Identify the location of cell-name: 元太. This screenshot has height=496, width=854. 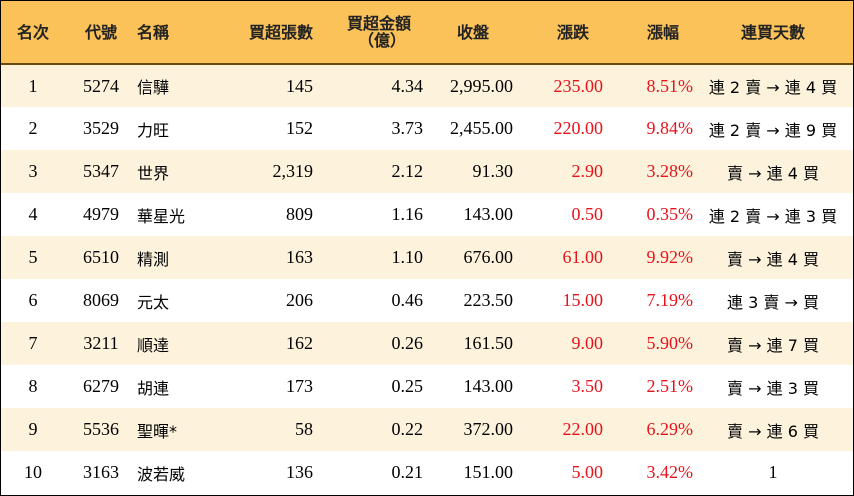
(153, 302).